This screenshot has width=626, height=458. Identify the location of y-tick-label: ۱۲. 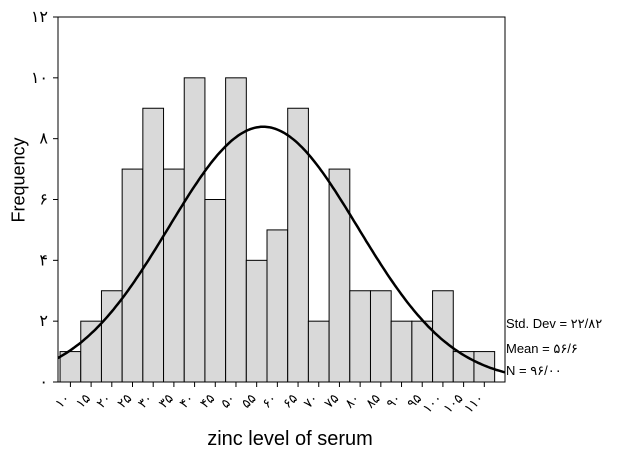
(39, 17).